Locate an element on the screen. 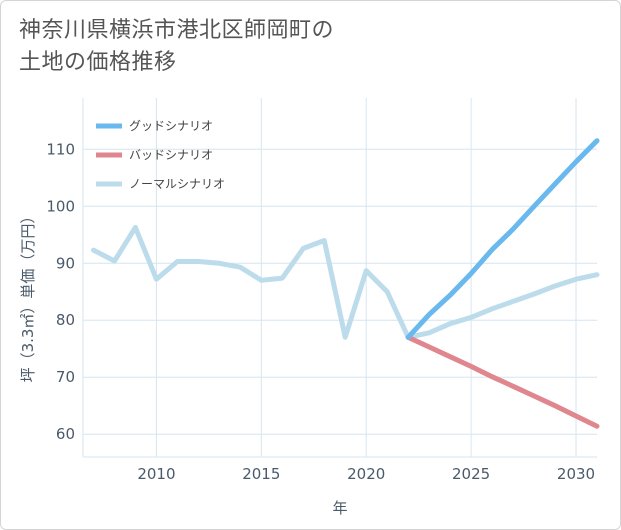 The height and width of the screenshot is (530, 621). x-tick-label: 2030 is located at coordinates (576, 474).